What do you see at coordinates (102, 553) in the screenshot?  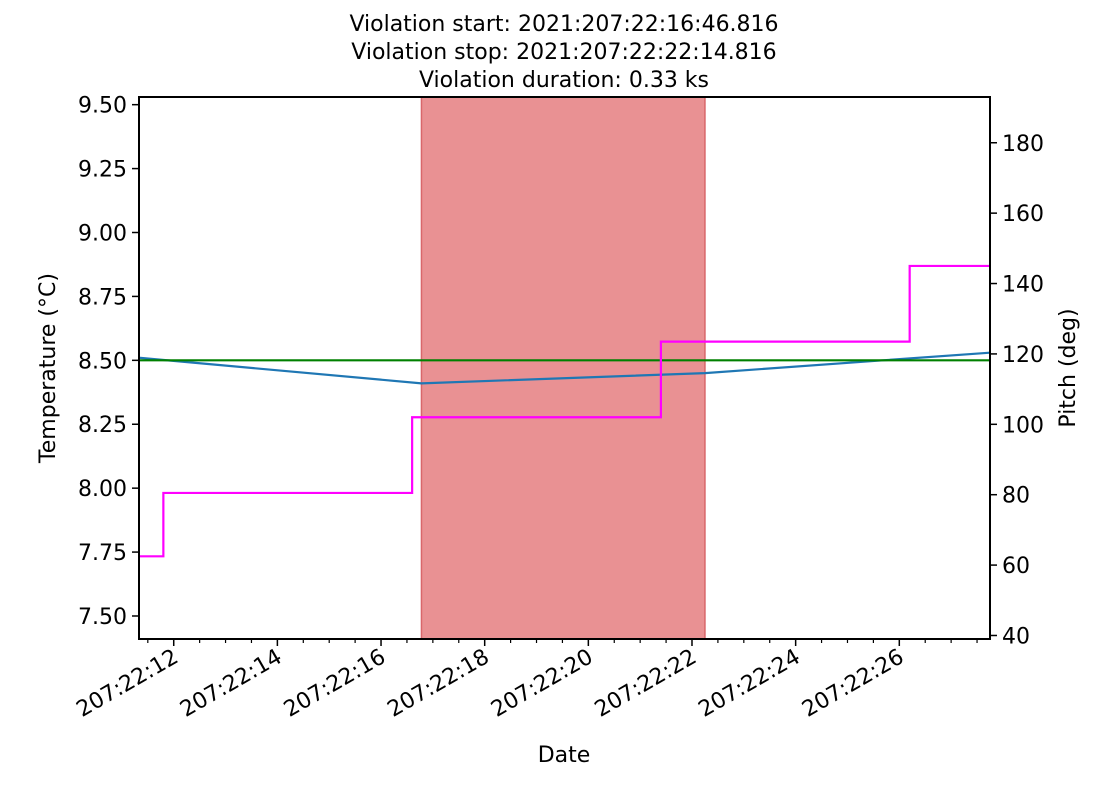 I see `y-left-tick-label: 7.75` at bounding box center [102, 553].